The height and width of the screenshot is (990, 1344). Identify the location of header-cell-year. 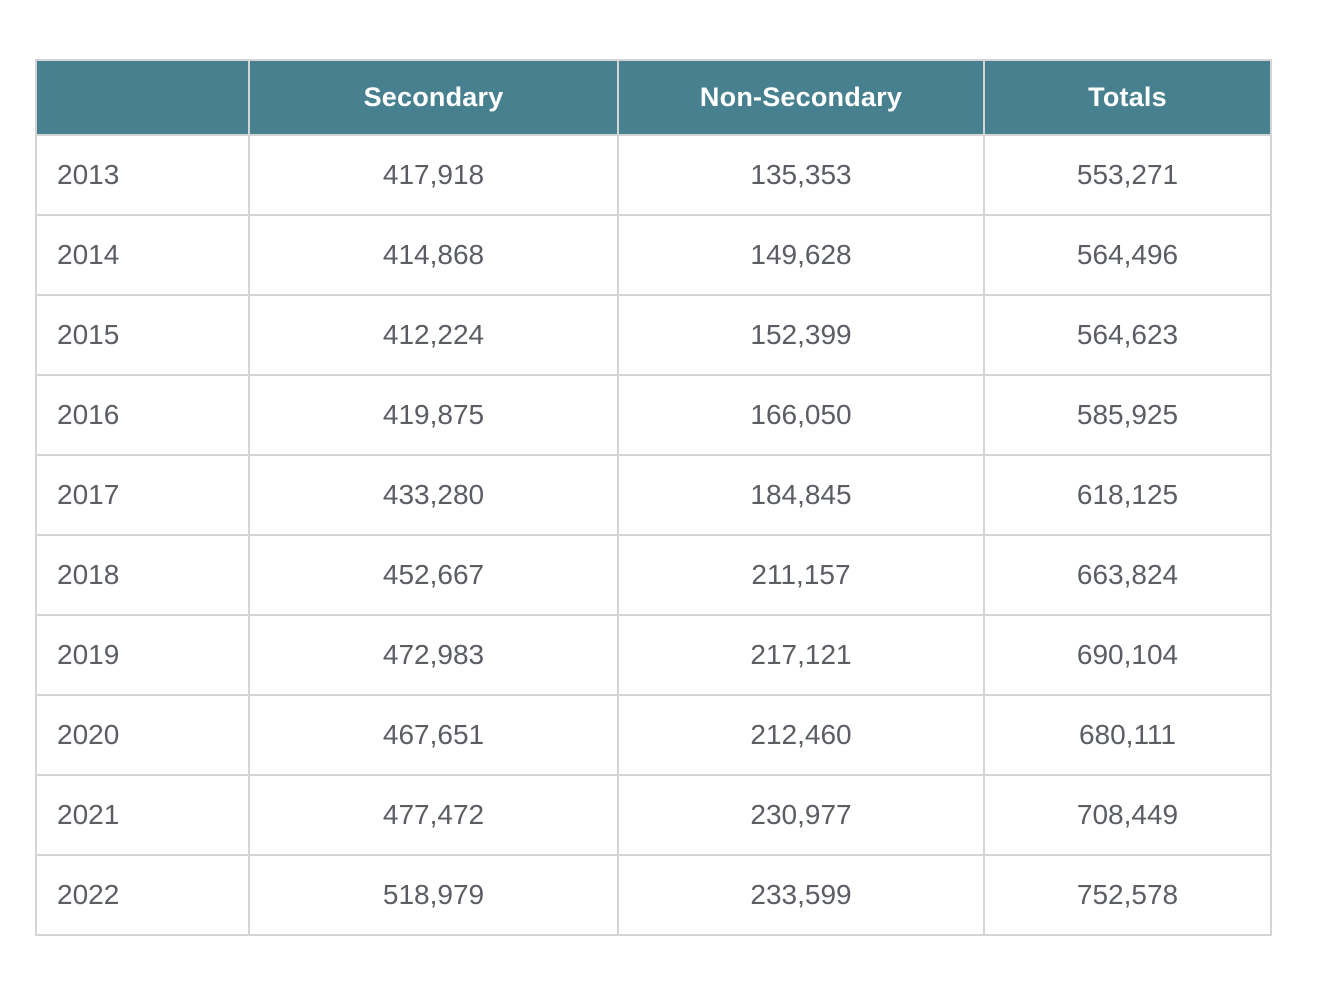
(142, 97).